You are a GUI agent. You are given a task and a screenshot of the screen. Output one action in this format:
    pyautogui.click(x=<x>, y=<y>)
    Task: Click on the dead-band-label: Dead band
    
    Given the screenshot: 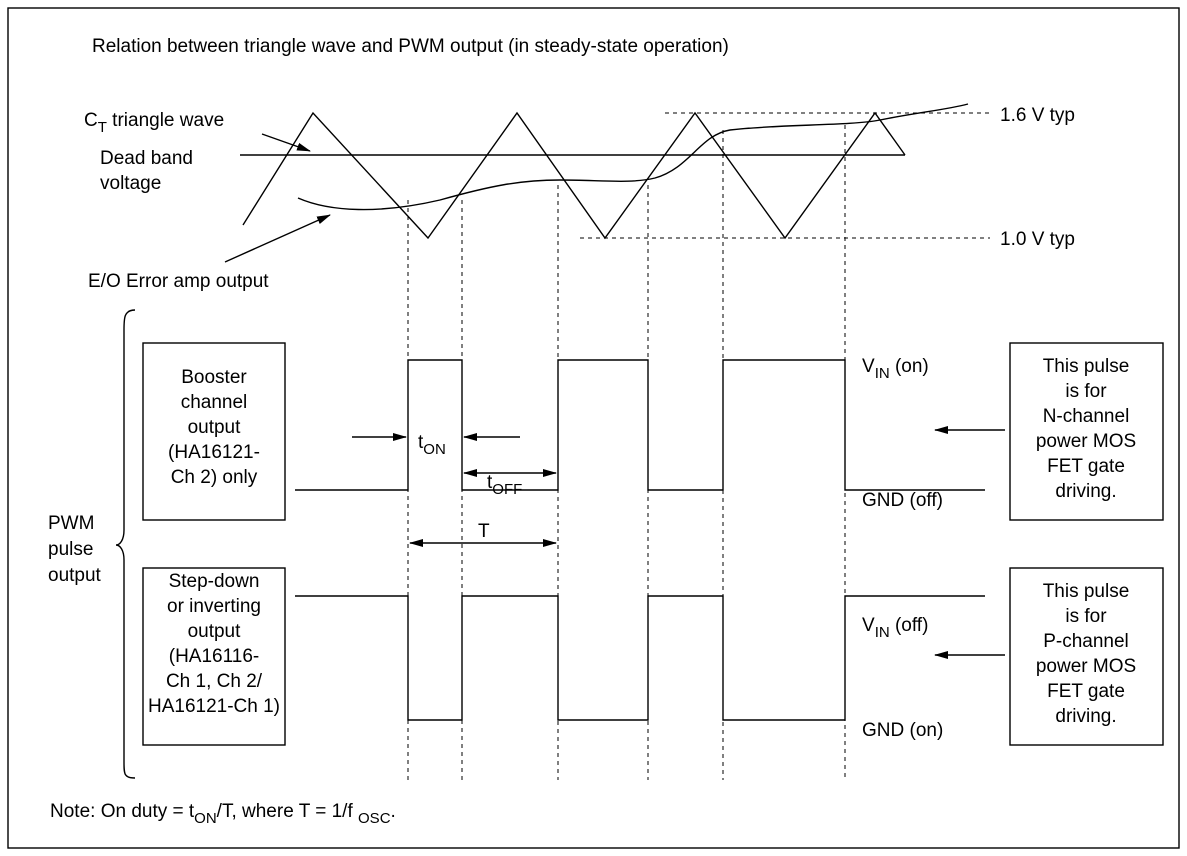 What is the action you would take?
    pyautogui.click(x=146, y=158)
    